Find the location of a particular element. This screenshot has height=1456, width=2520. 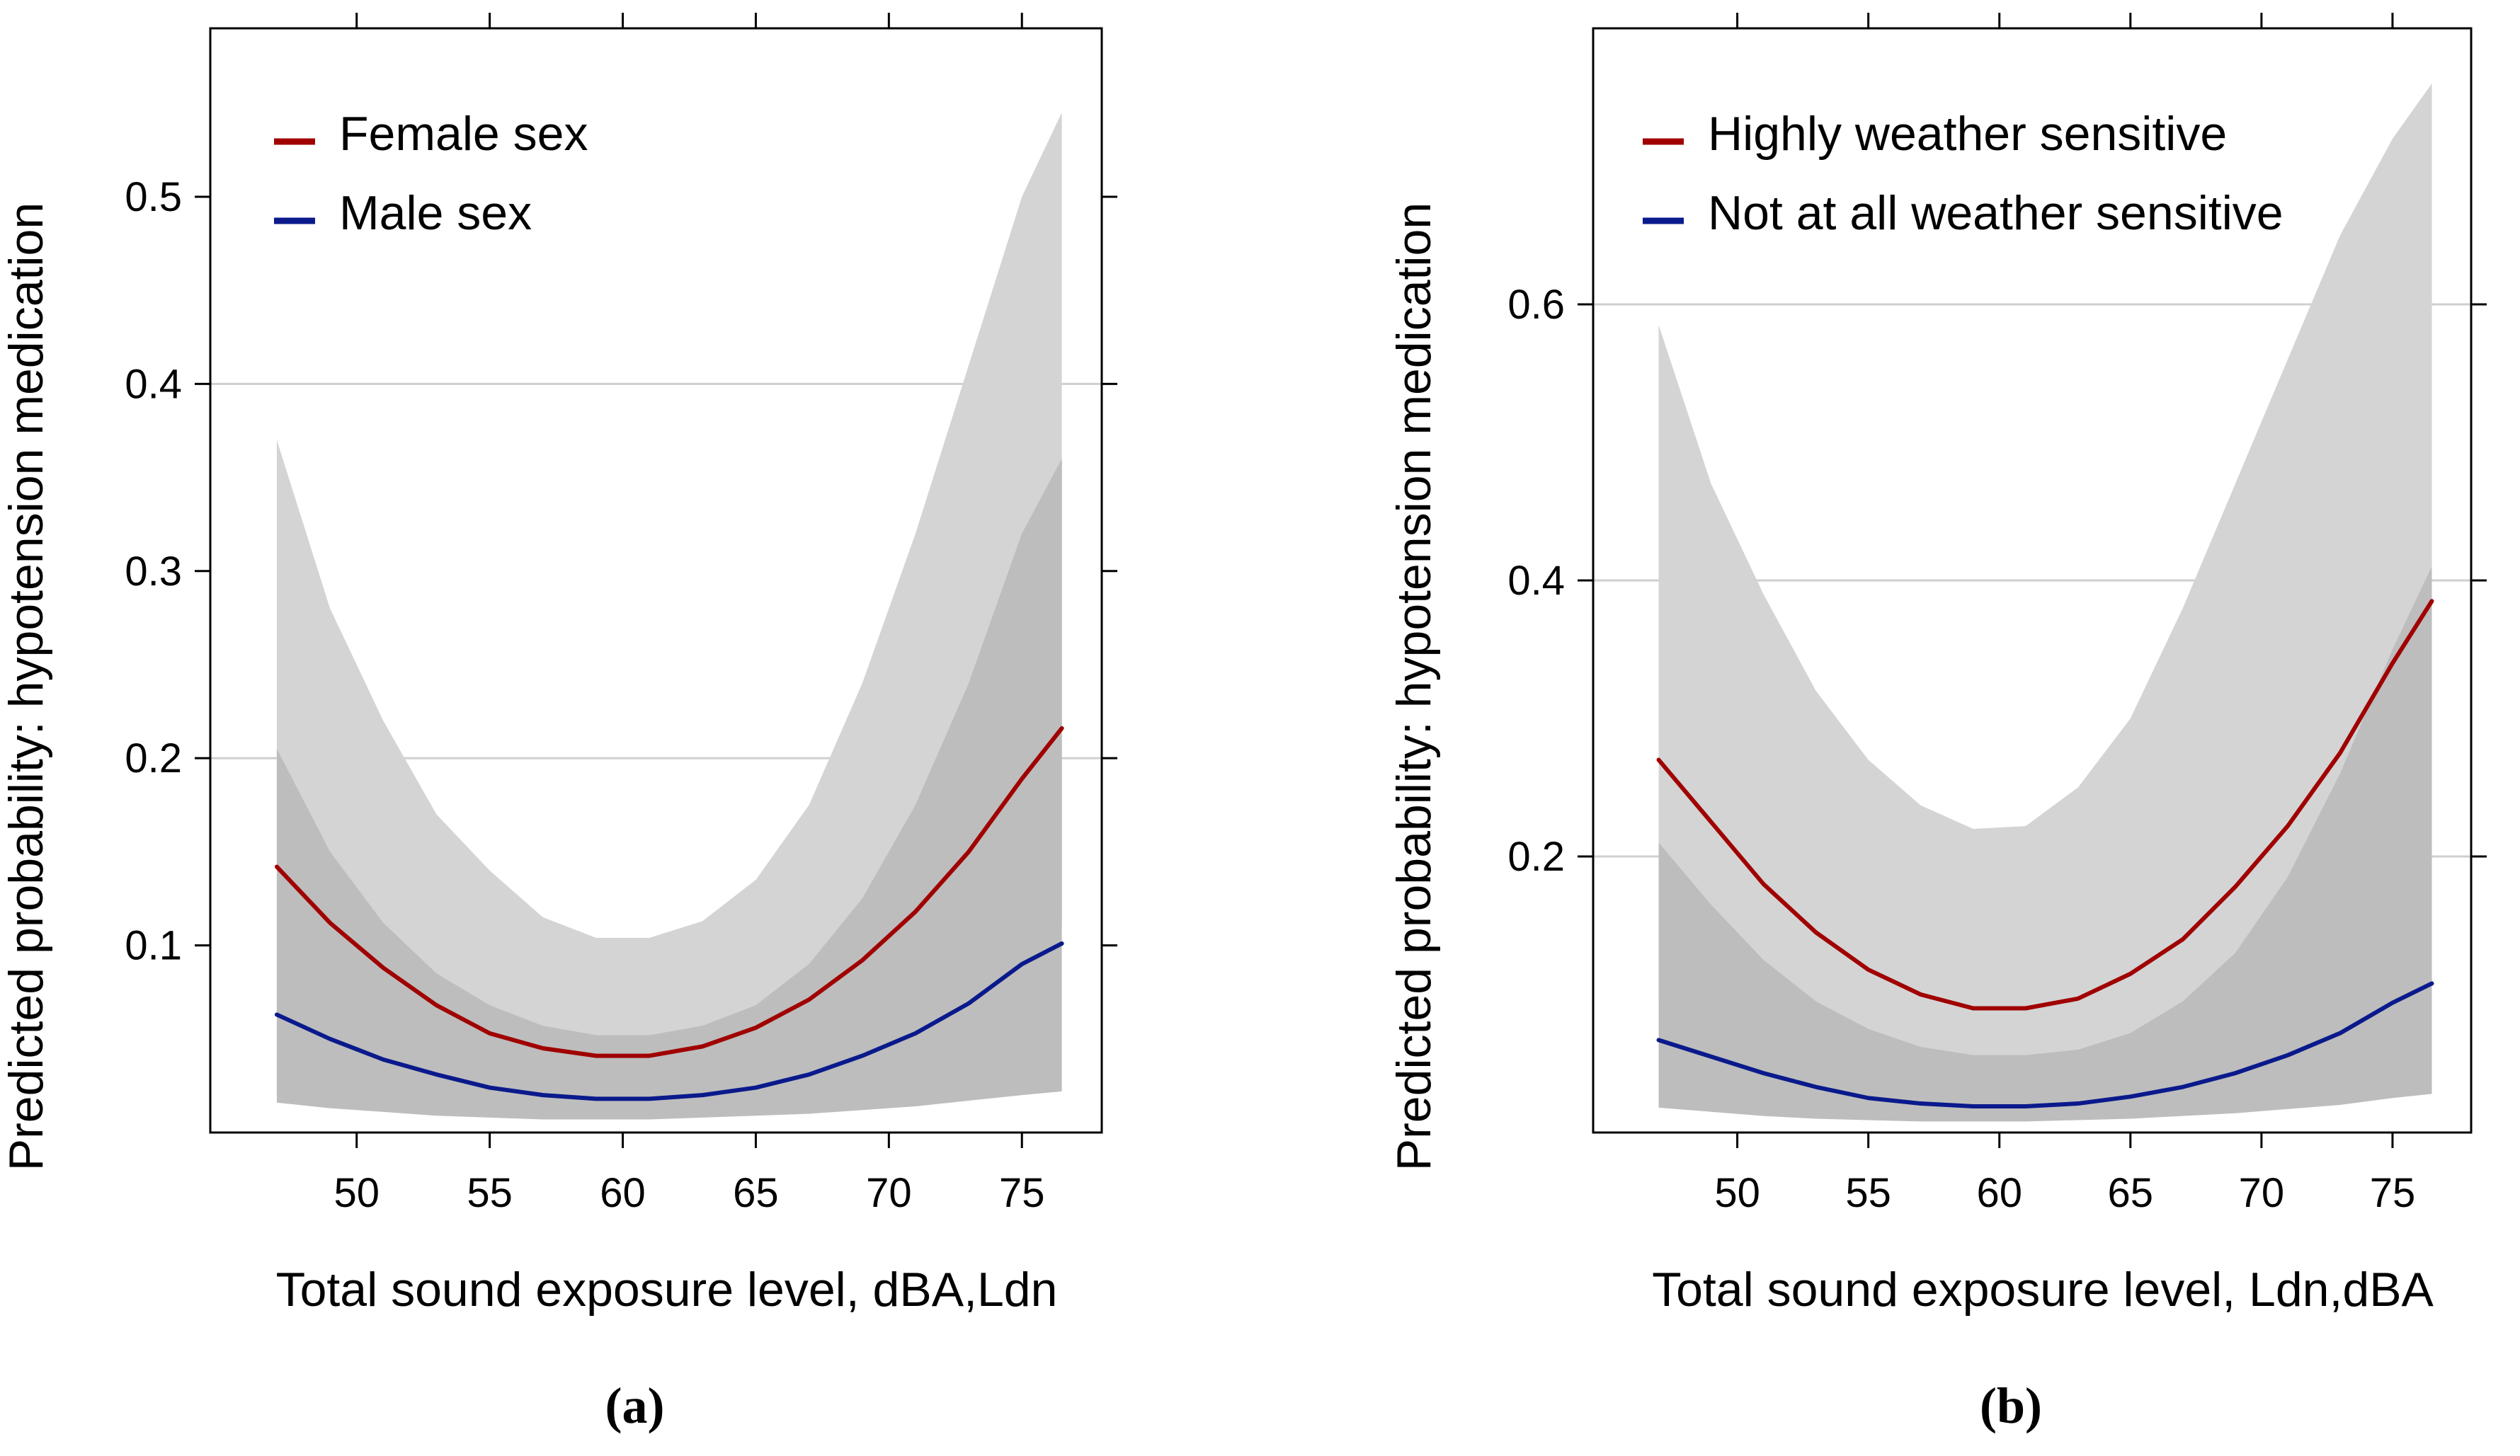

legend-label-1: Highly weather sensitive is located at coordinates (1967, 134).